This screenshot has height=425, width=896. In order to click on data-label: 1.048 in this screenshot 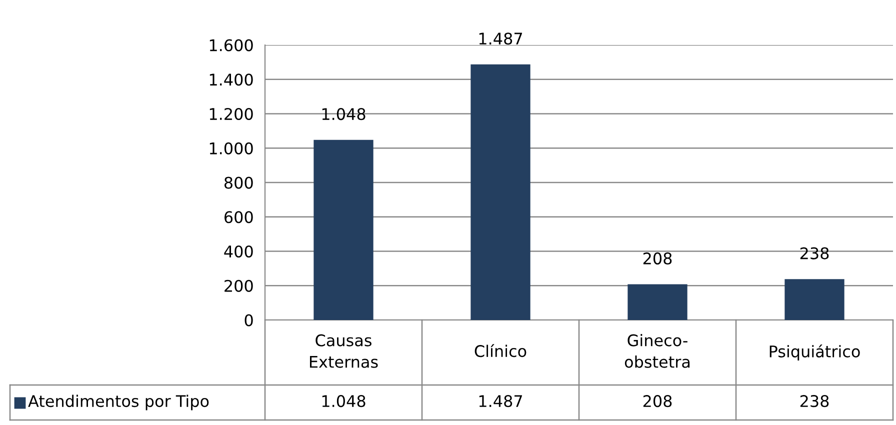, I will do `click(344, 401)`.